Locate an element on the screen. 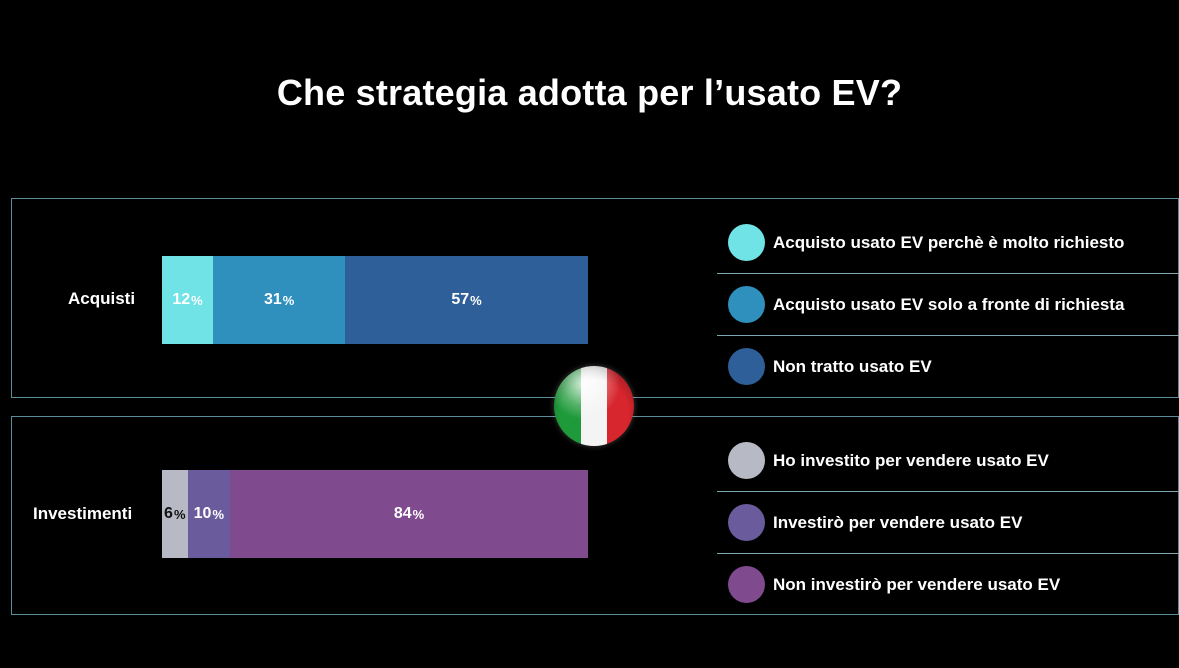  stacked-bar-investimenti: 6% 10% 84% is located at coordinates (375, 514).